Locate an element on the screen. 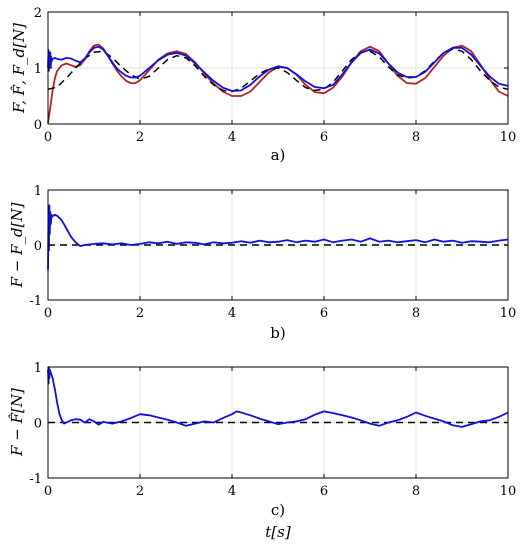  panel-c-ytick-label: -1 is located at coordinates (35, 479).